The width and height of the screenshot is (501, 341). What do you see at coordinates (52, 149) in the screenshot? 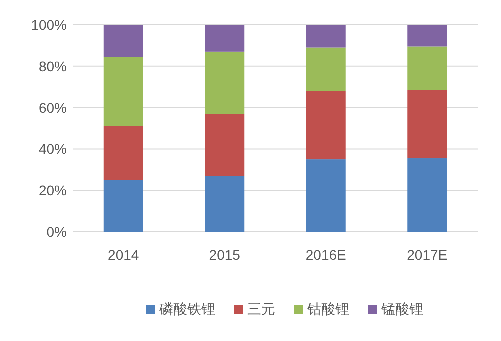
I see `y-tick-label: 40%` at bounding box center [52, 149].